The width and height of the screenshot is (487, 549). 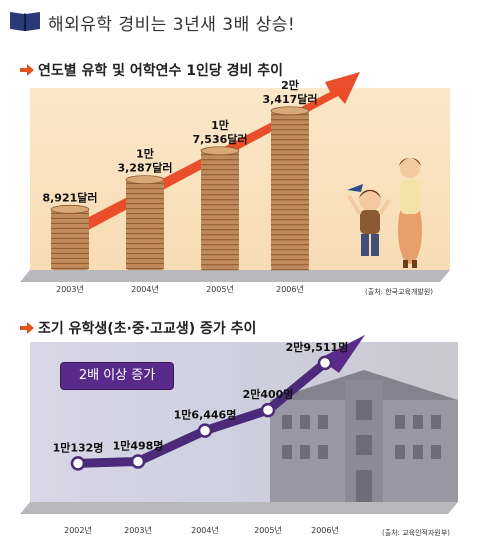 I want to click on chart2-data-label: 1만132명, so click(x=78, y=447).